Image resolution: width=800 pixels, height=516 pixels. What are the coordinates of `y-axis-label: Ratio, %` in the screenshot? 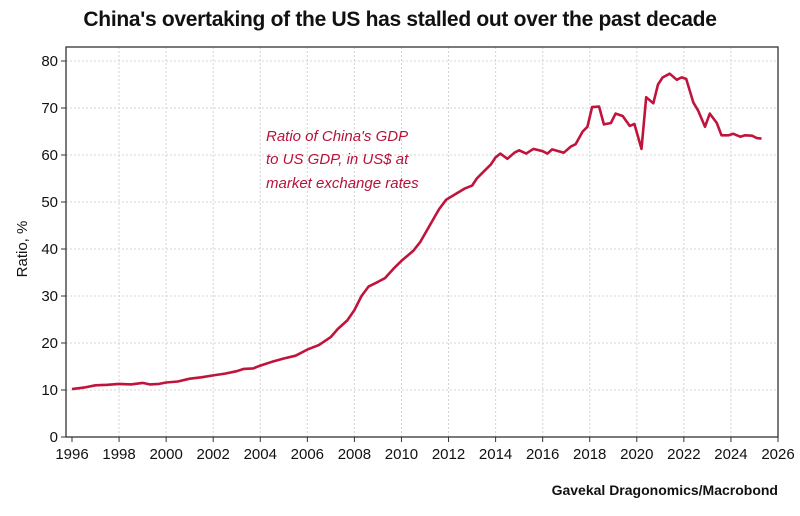 It's located at (22, 249).